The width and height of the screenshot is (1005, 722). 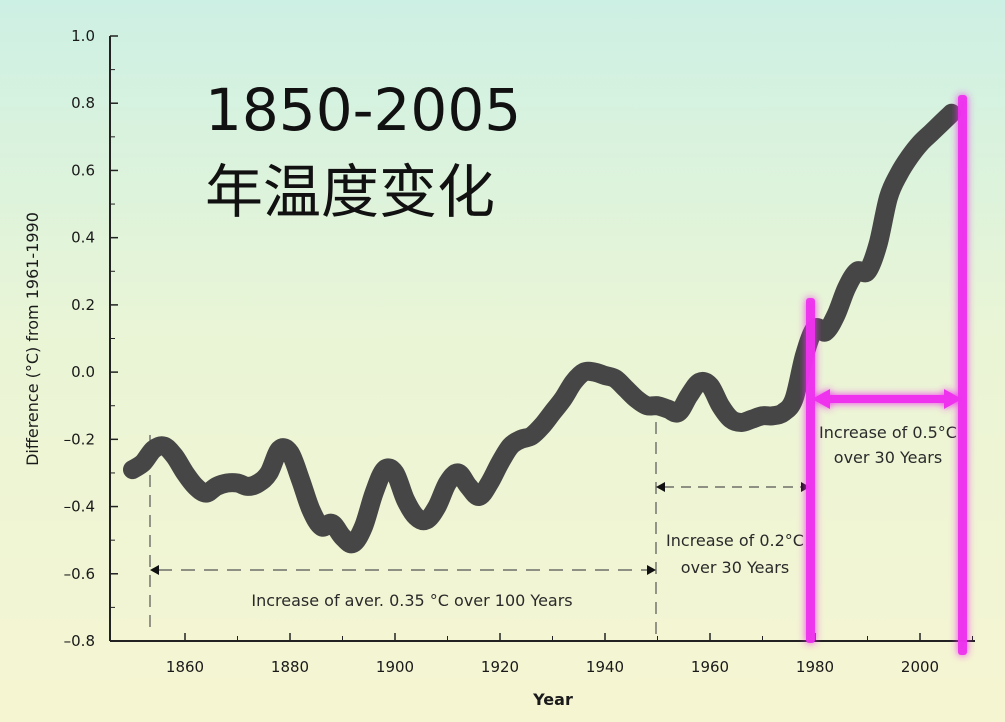 What do you see at coordinates (79, 507) in the screenshot?
I see `y-tick-label: –0.4` at bounding box center [79, 507].